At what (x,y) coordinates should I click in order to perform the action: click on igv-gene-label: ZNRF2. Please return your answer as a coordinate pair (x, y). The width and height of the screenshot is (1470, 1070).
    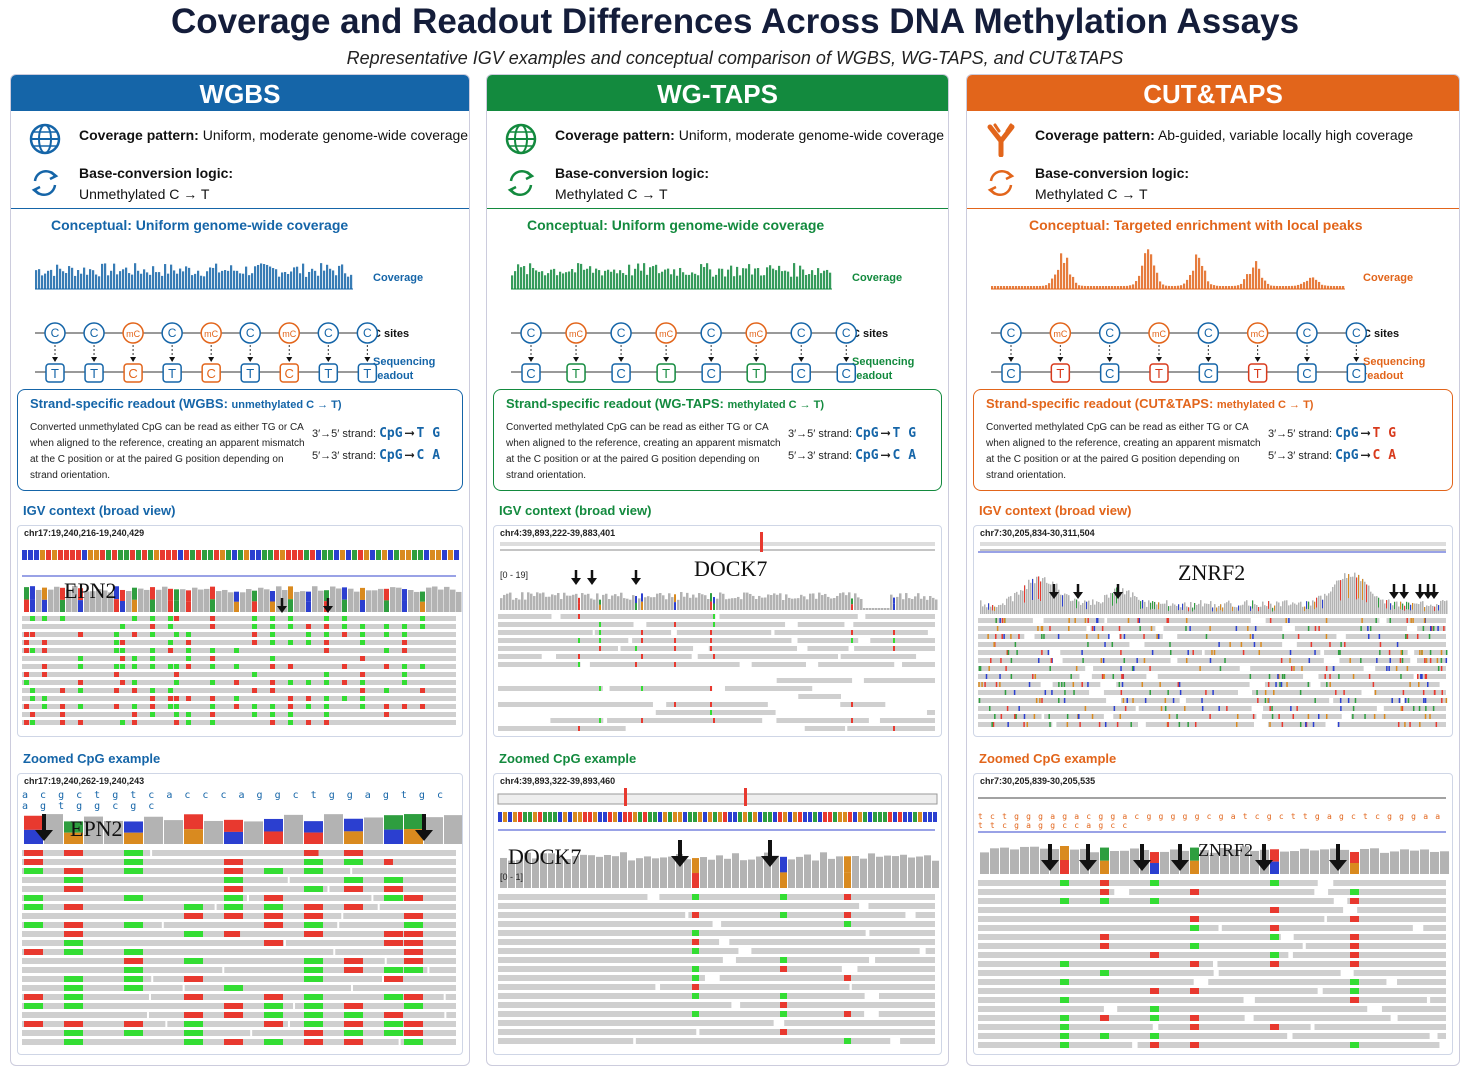
    Looking at the image, I should click on (1212, 572).